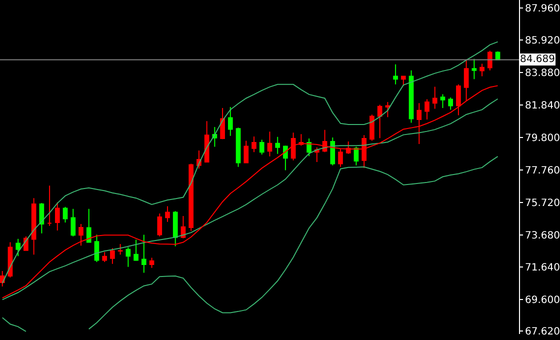 This screenshot has height=340, width=560. Describe the element at coordinates (542, 138) in the screenshot. I see `y-tick-label: 79.800` at that location.